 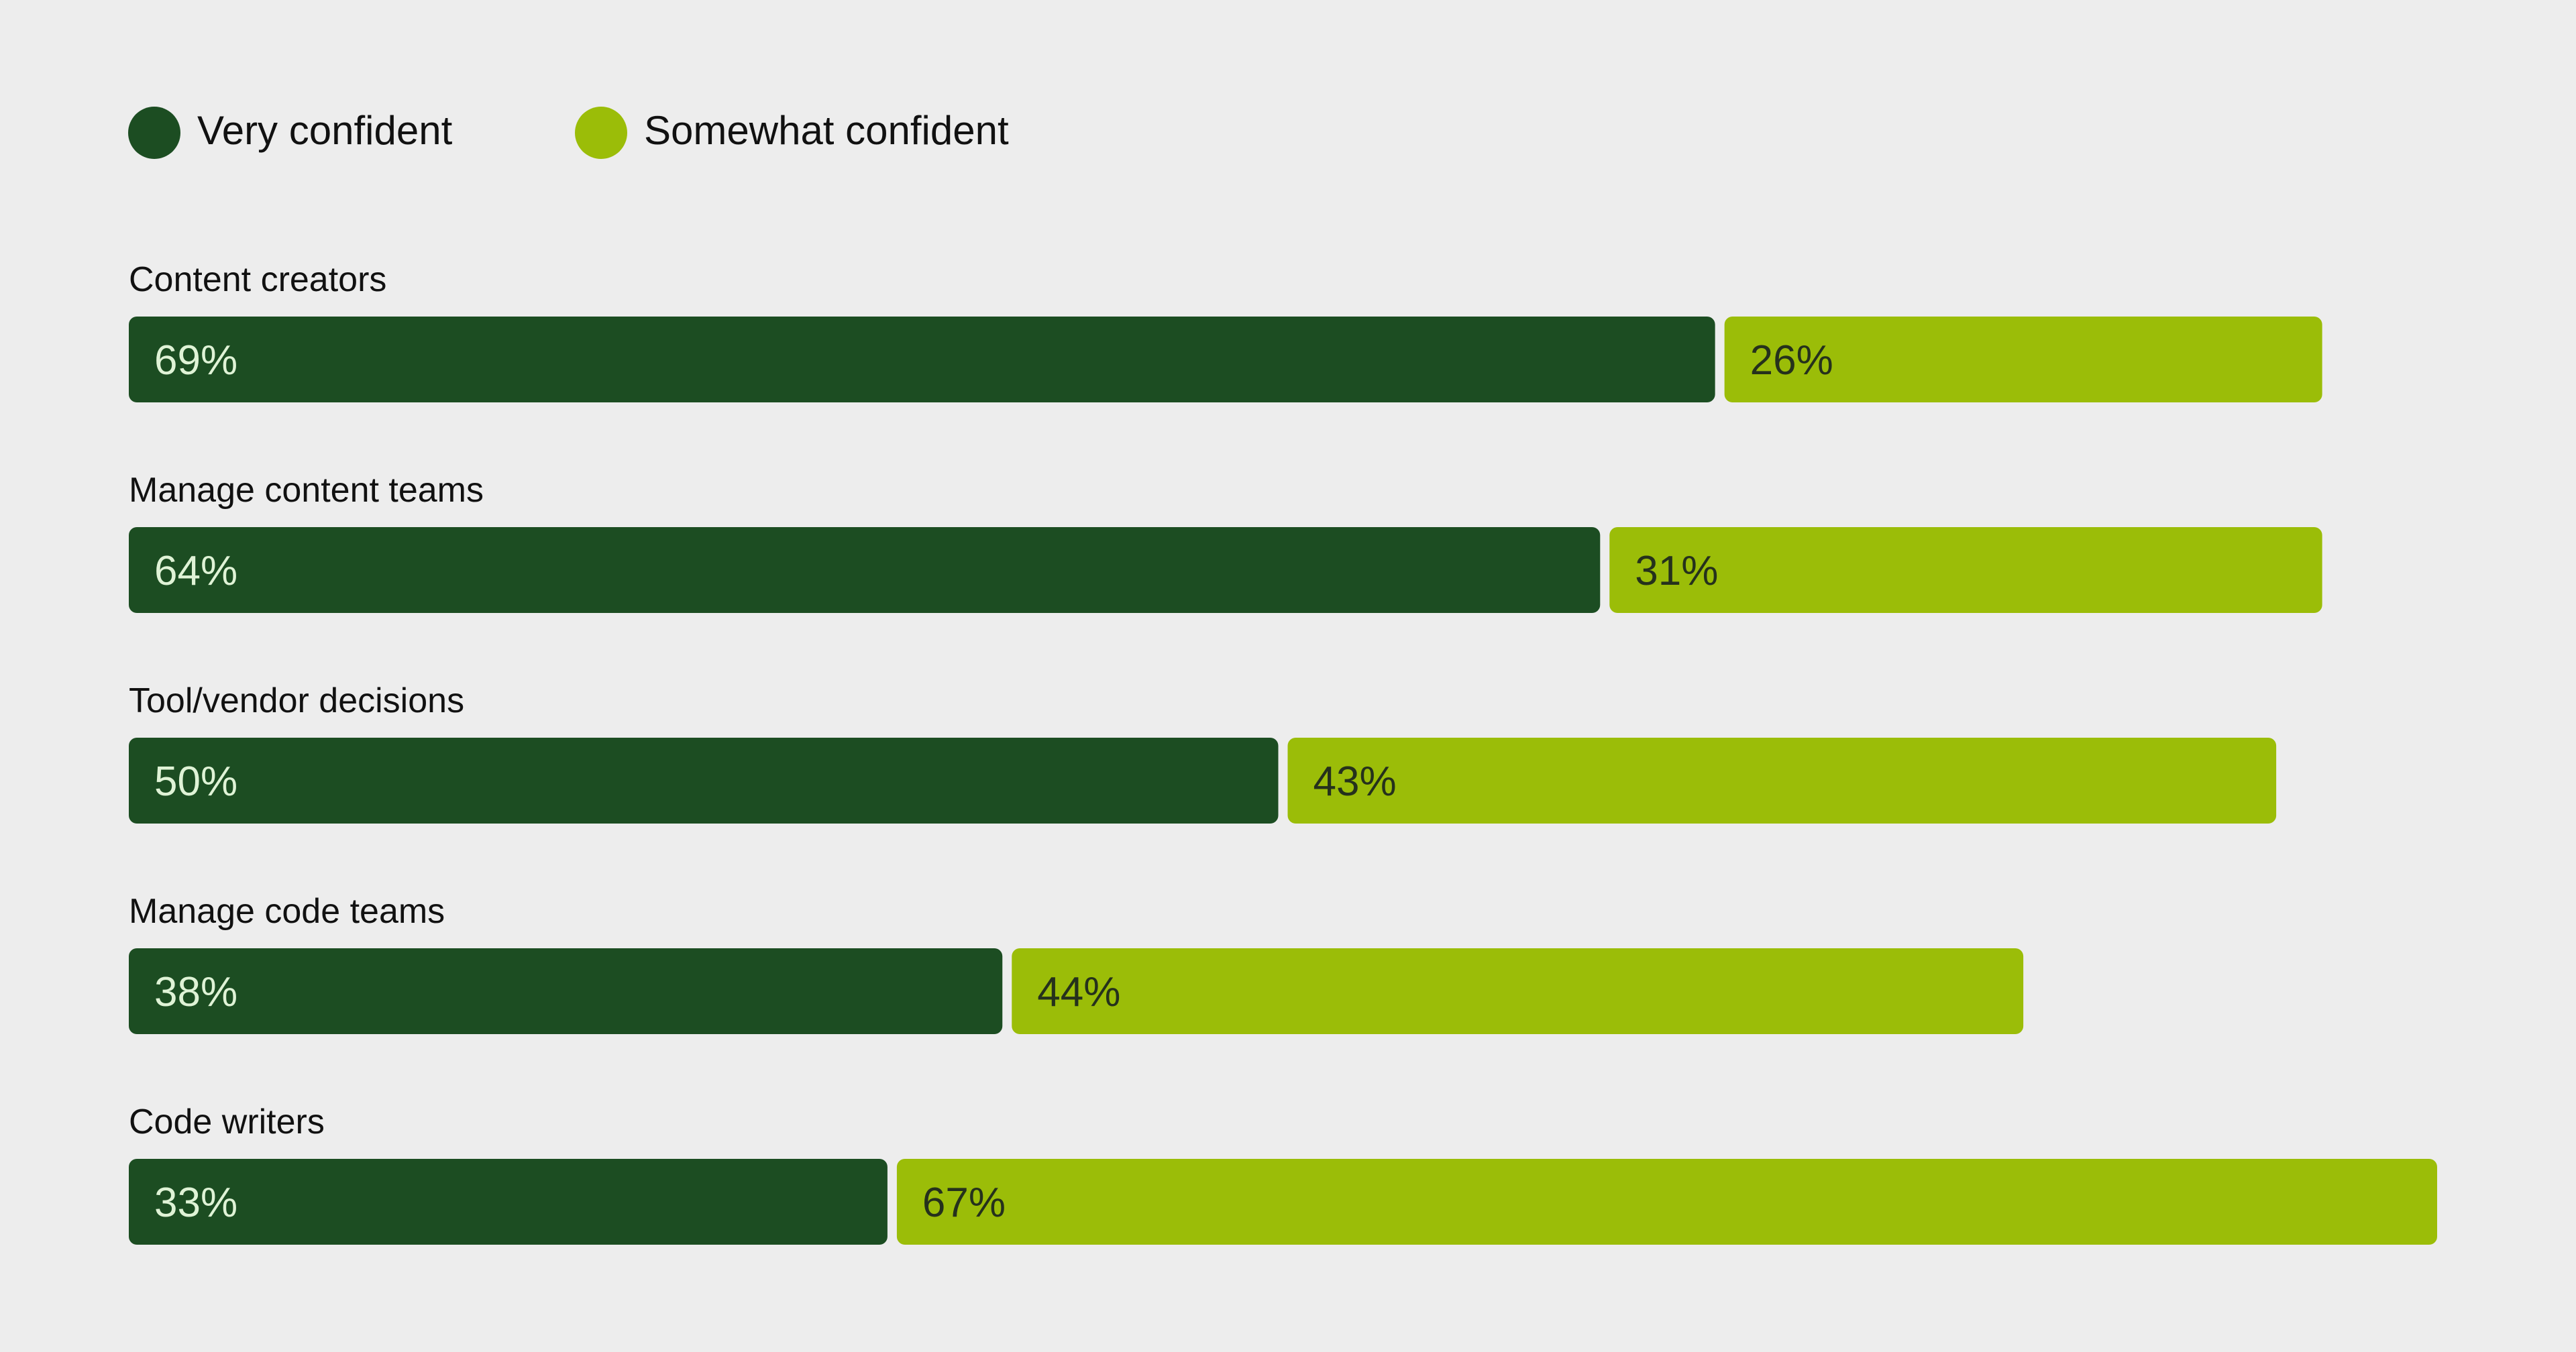 What do you see at coordinates (195, 781) in the screenshot?
I see `value-label: 50%` at bounding box center [195, 781].